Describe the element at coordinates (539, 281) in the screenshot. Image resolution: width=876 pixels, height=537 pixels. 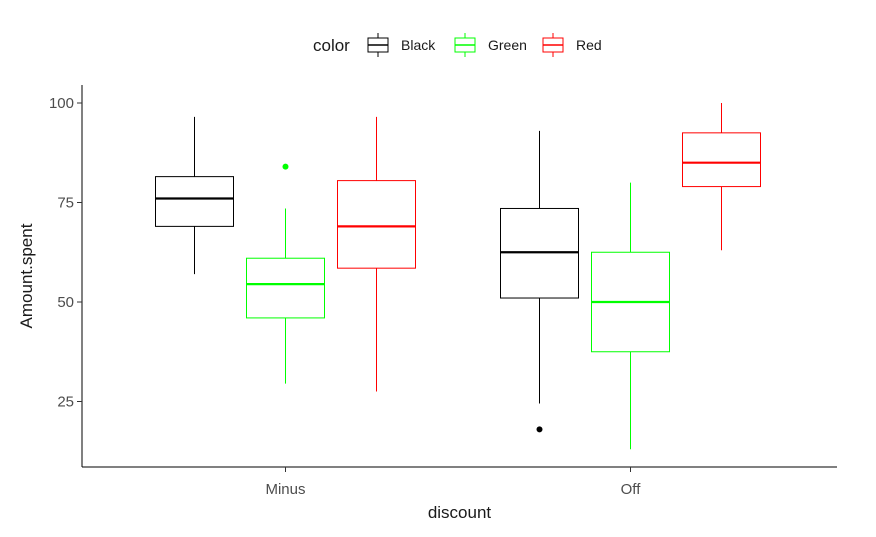
I see `box-black-off` at that location.